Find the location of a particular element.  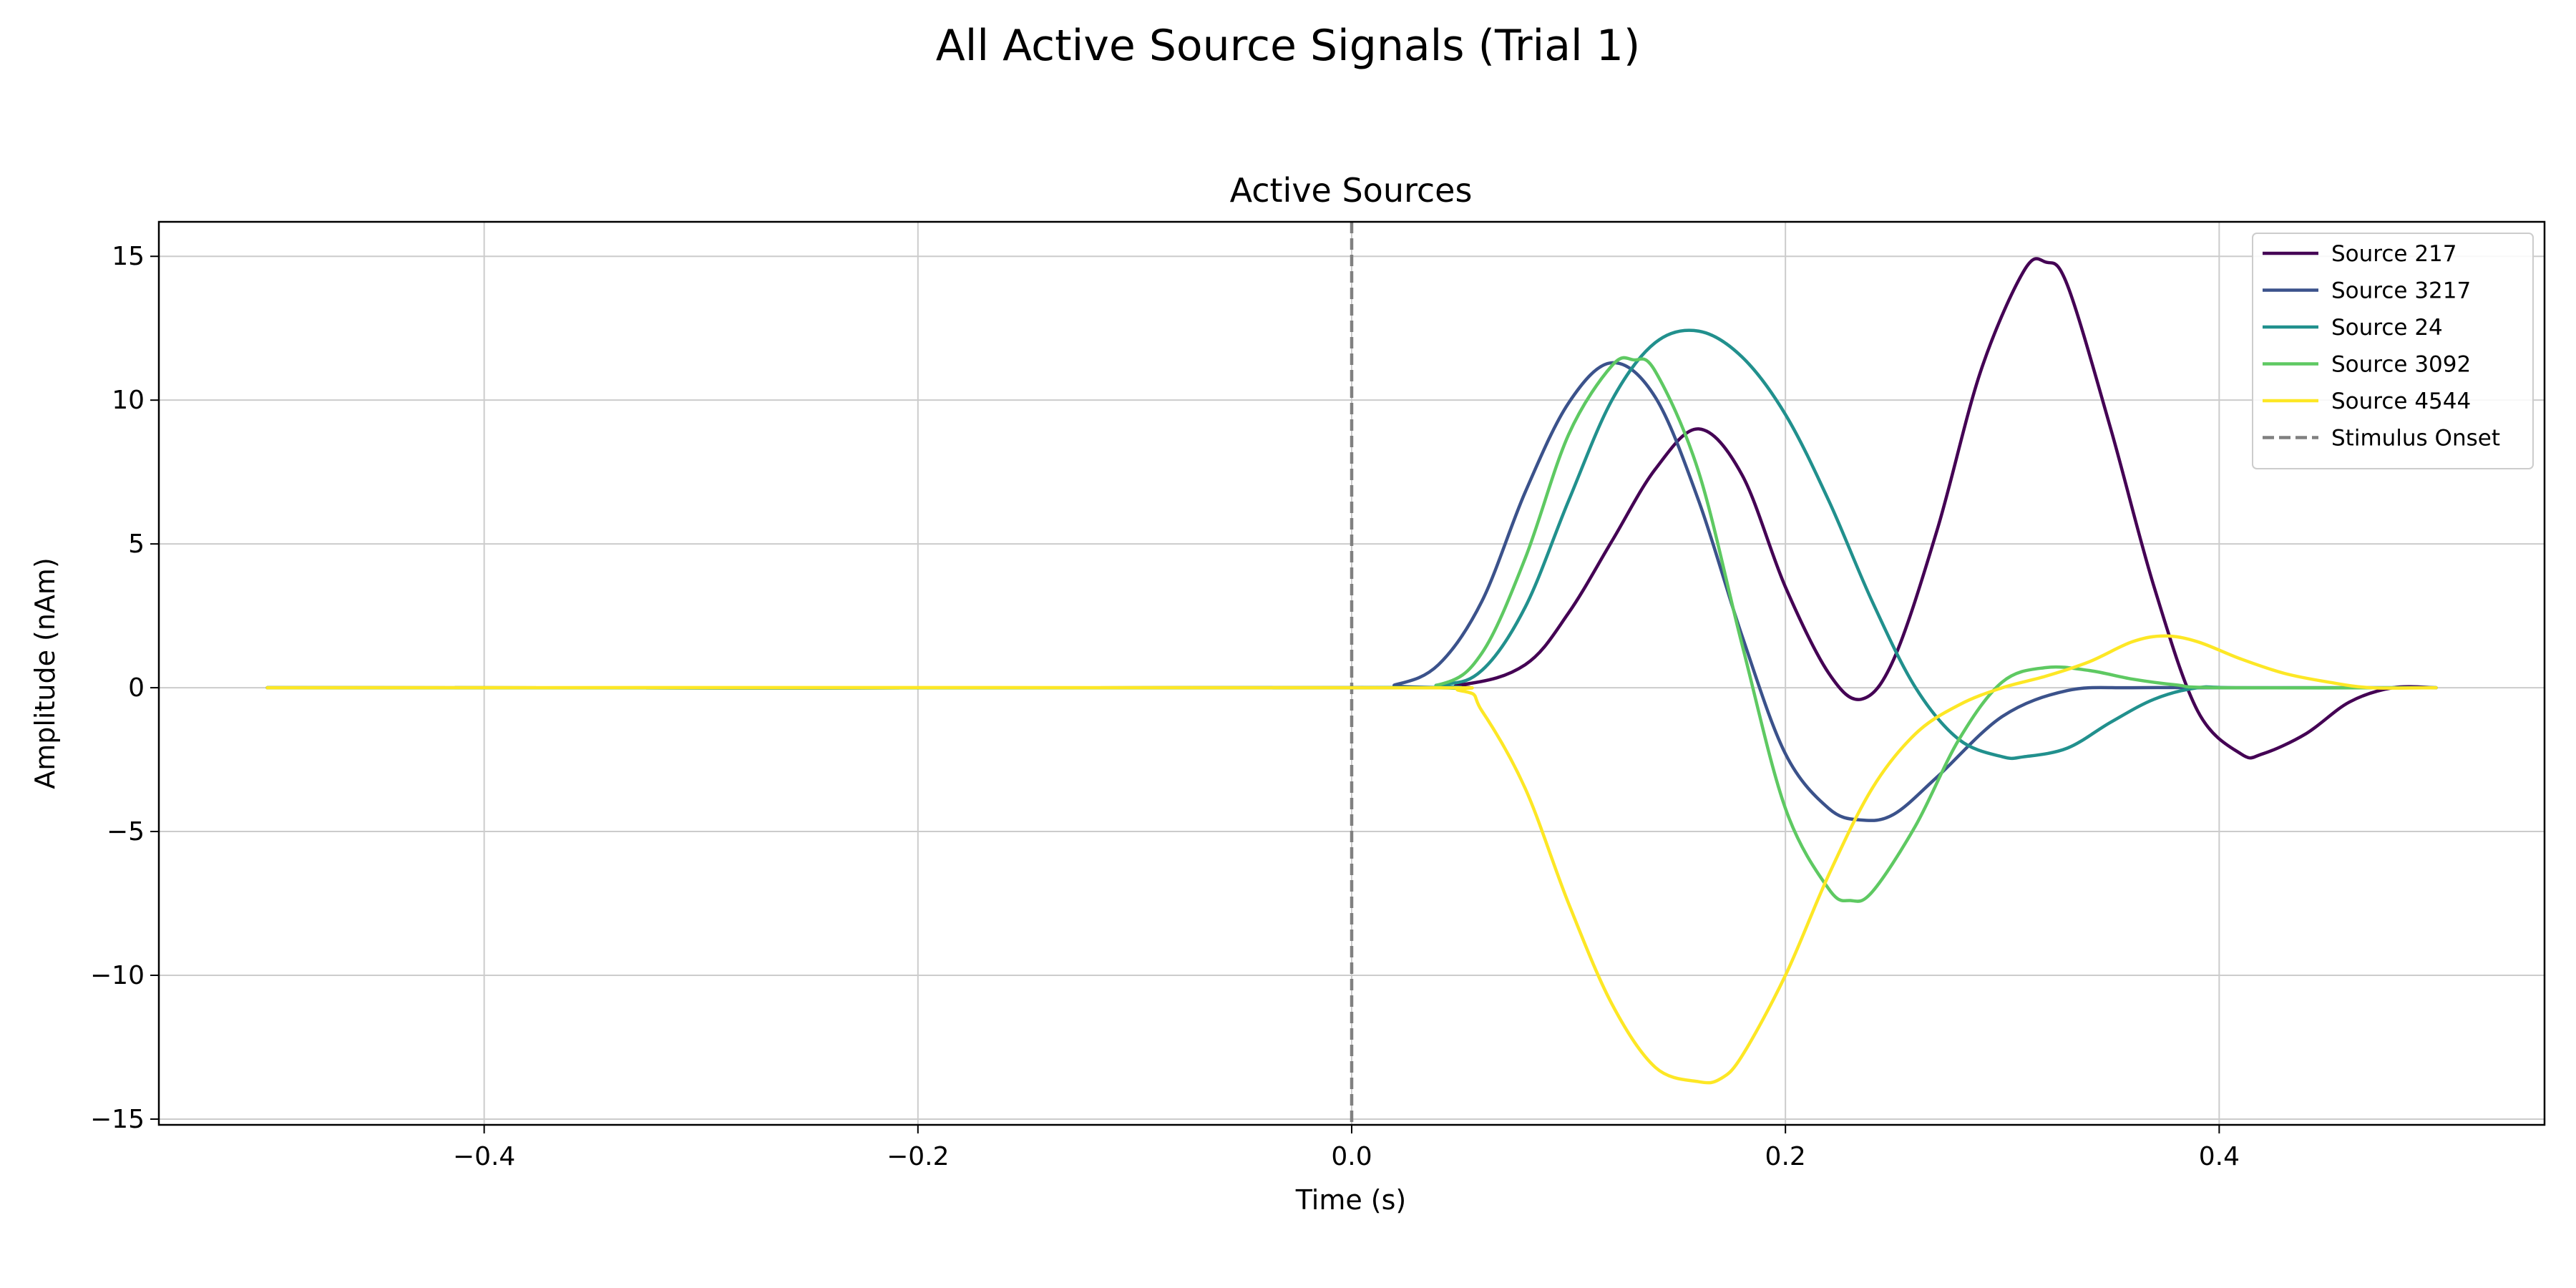

y-tick-label: −5 is located at coordinates (126, 832).